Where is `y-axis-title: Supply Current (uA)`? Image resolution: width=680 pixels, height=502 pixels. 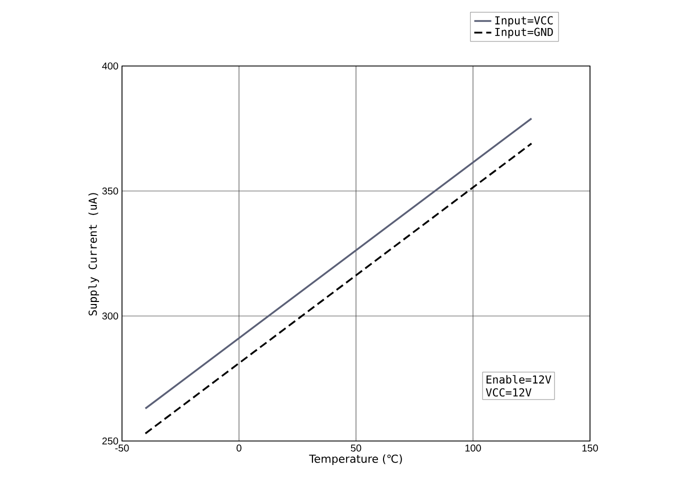 y-axis-title: Supply Current (uA) is located at coordinates (94, 254).